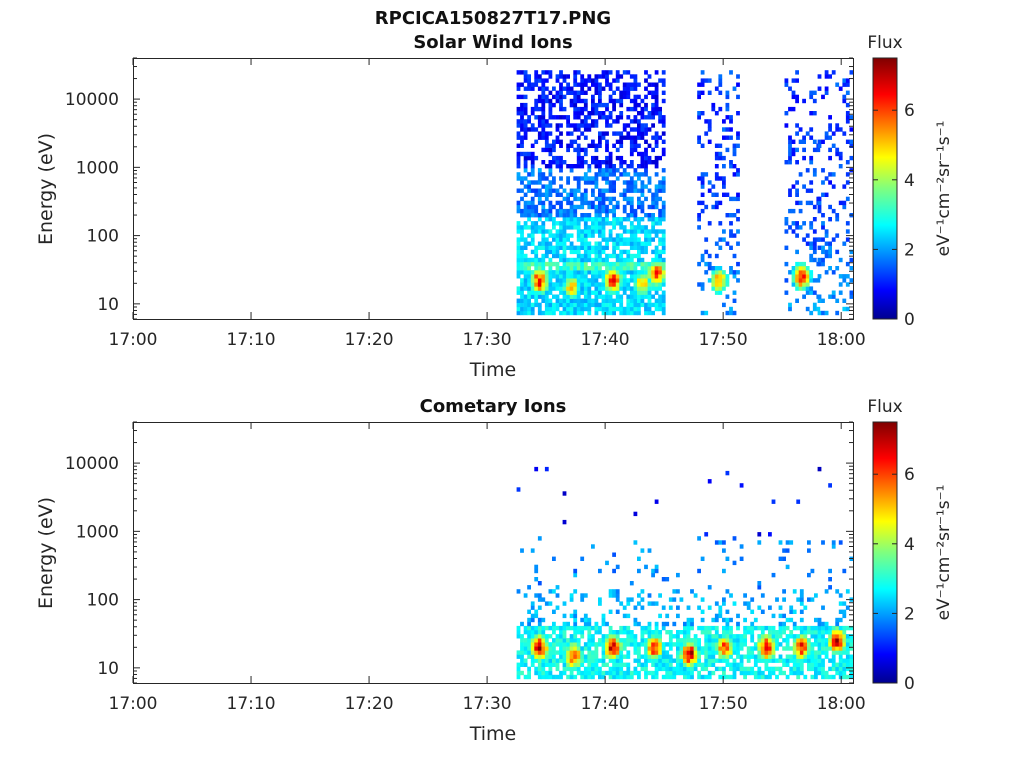 The width and height of the screenshot is (1024, 768). What do you see at coordinates (493, 406) in the screenshot?
I see `panel-title-cometary: Cometary Ions` at bounding box center [493, 406].